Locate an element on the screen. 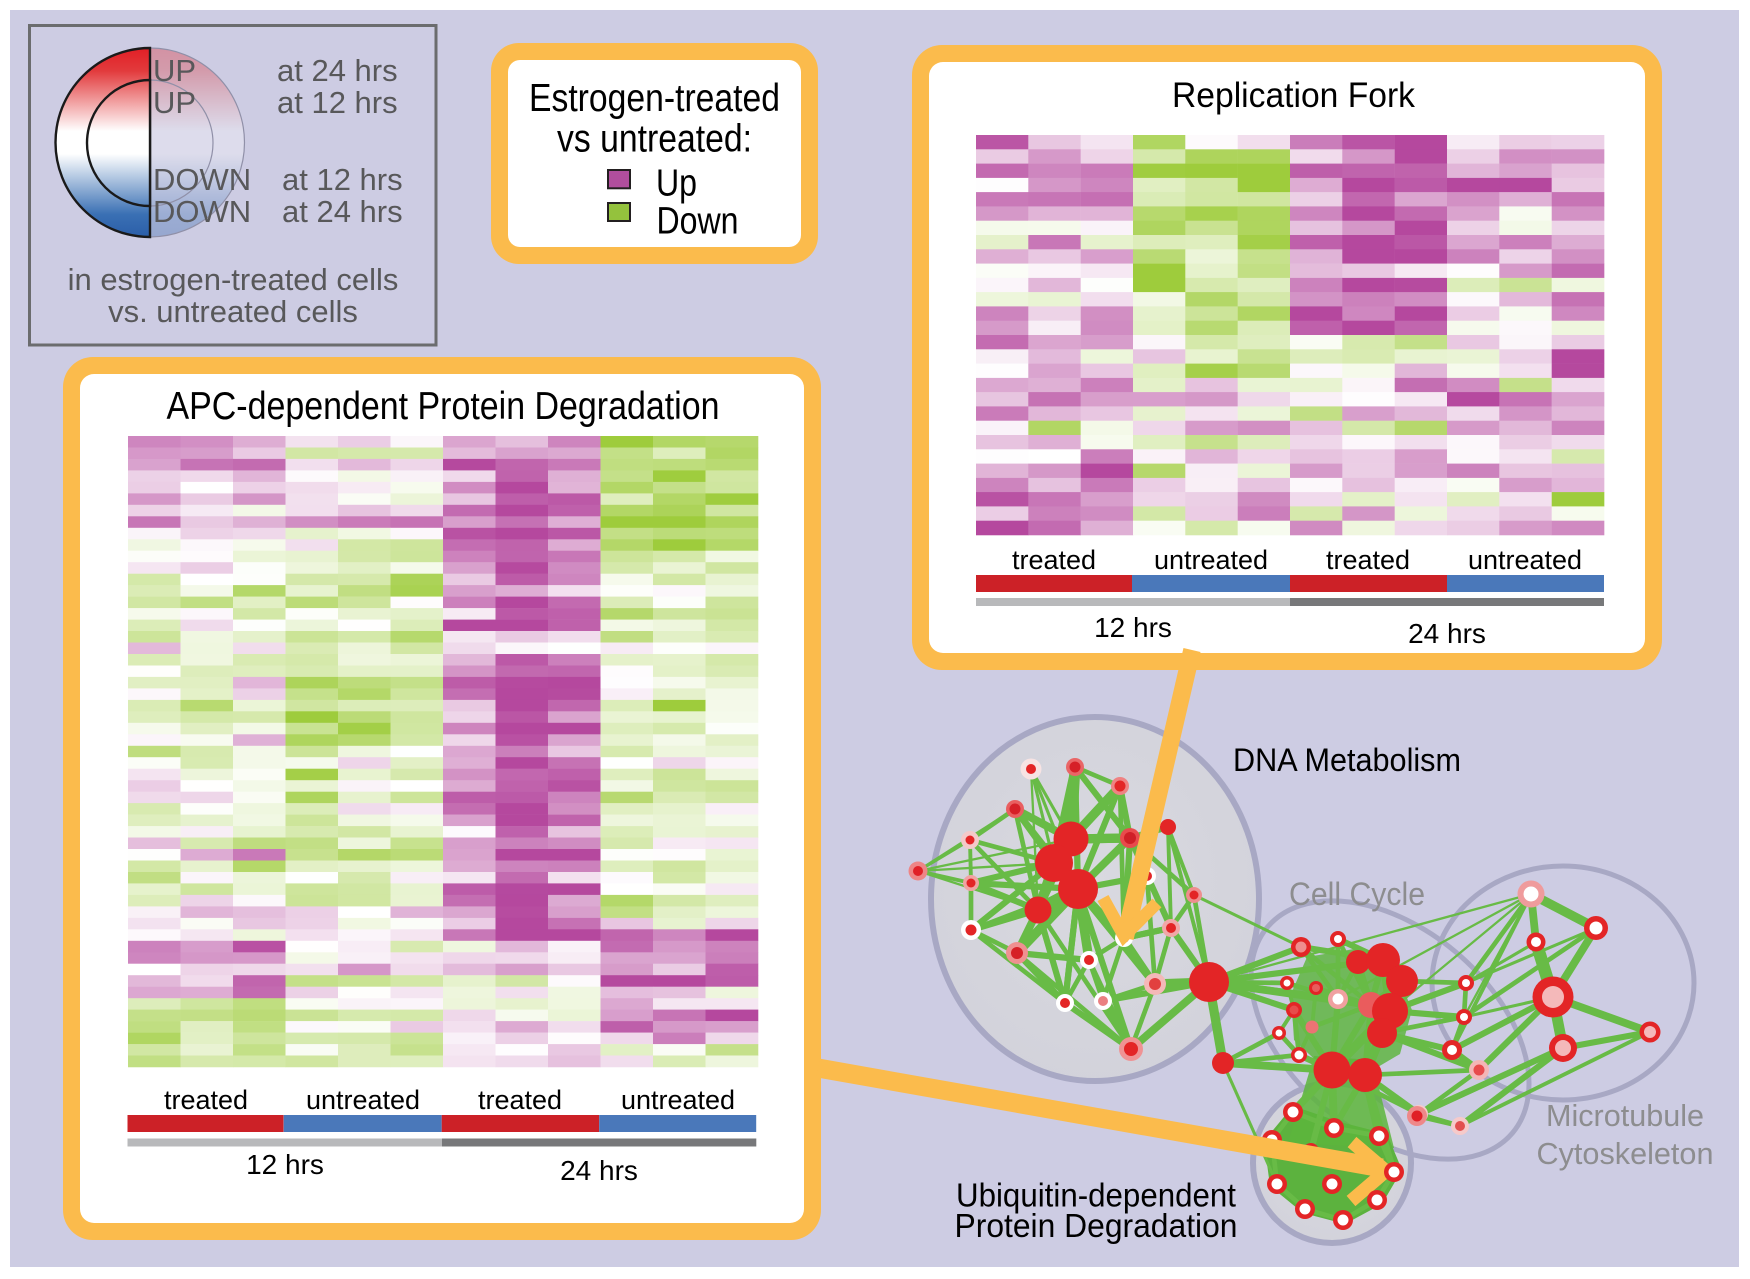 The image size is (1750, 1279). svg-text: Ubiquitin-dependent is located at coordinates (1096, 1195).